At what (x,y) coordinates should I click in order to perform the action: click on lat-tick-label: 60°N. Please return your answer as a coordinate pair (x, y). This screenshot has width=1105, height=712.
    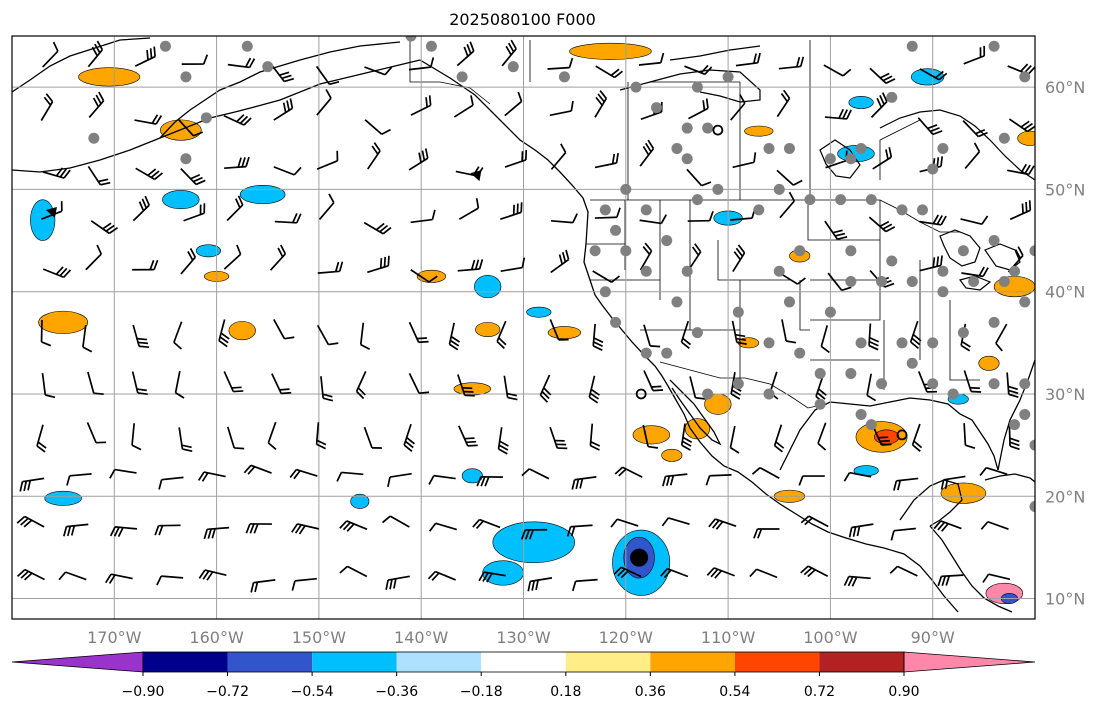
    Looking at the image, I should click on (1065, 87).